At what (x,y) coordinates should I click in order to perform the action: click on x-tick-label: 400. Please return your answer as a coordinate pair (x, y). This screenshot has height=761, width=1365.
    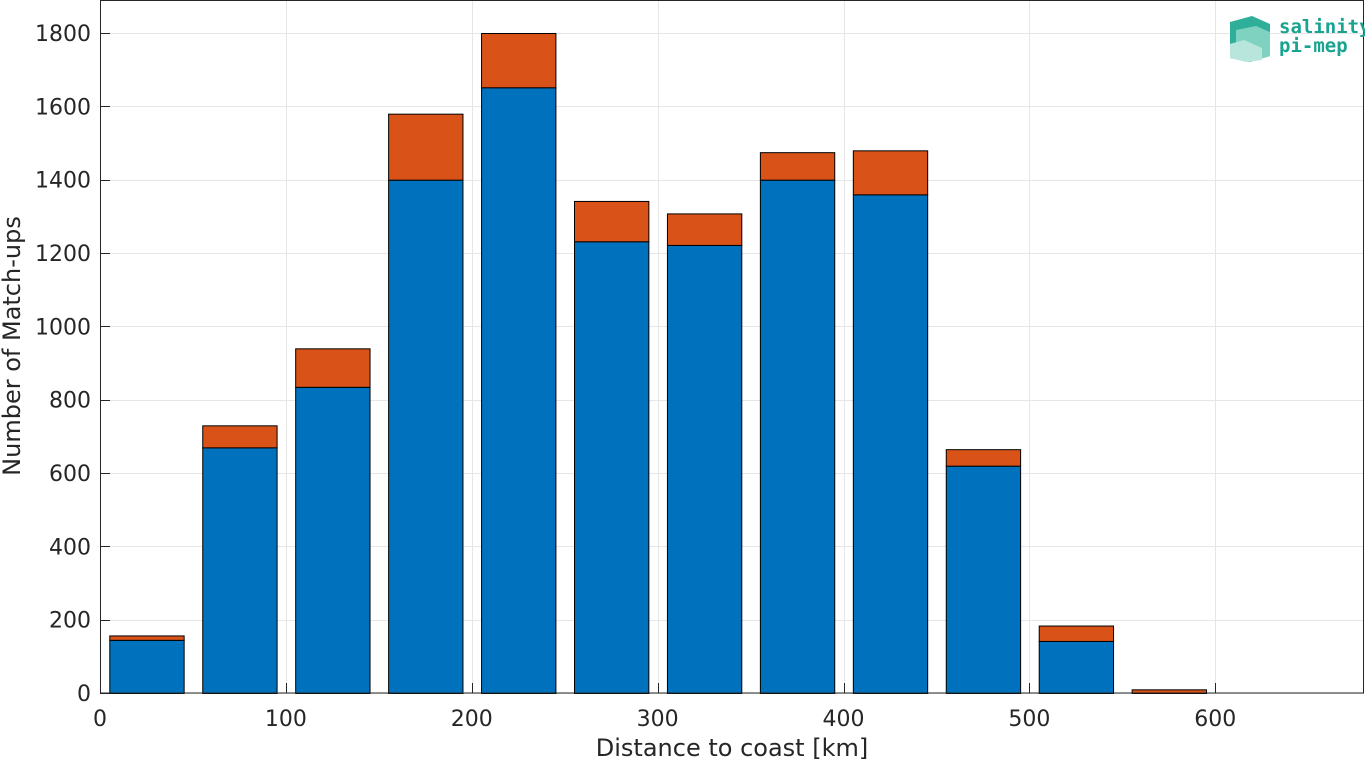
    Looking at the image, I should click on (844, 719).